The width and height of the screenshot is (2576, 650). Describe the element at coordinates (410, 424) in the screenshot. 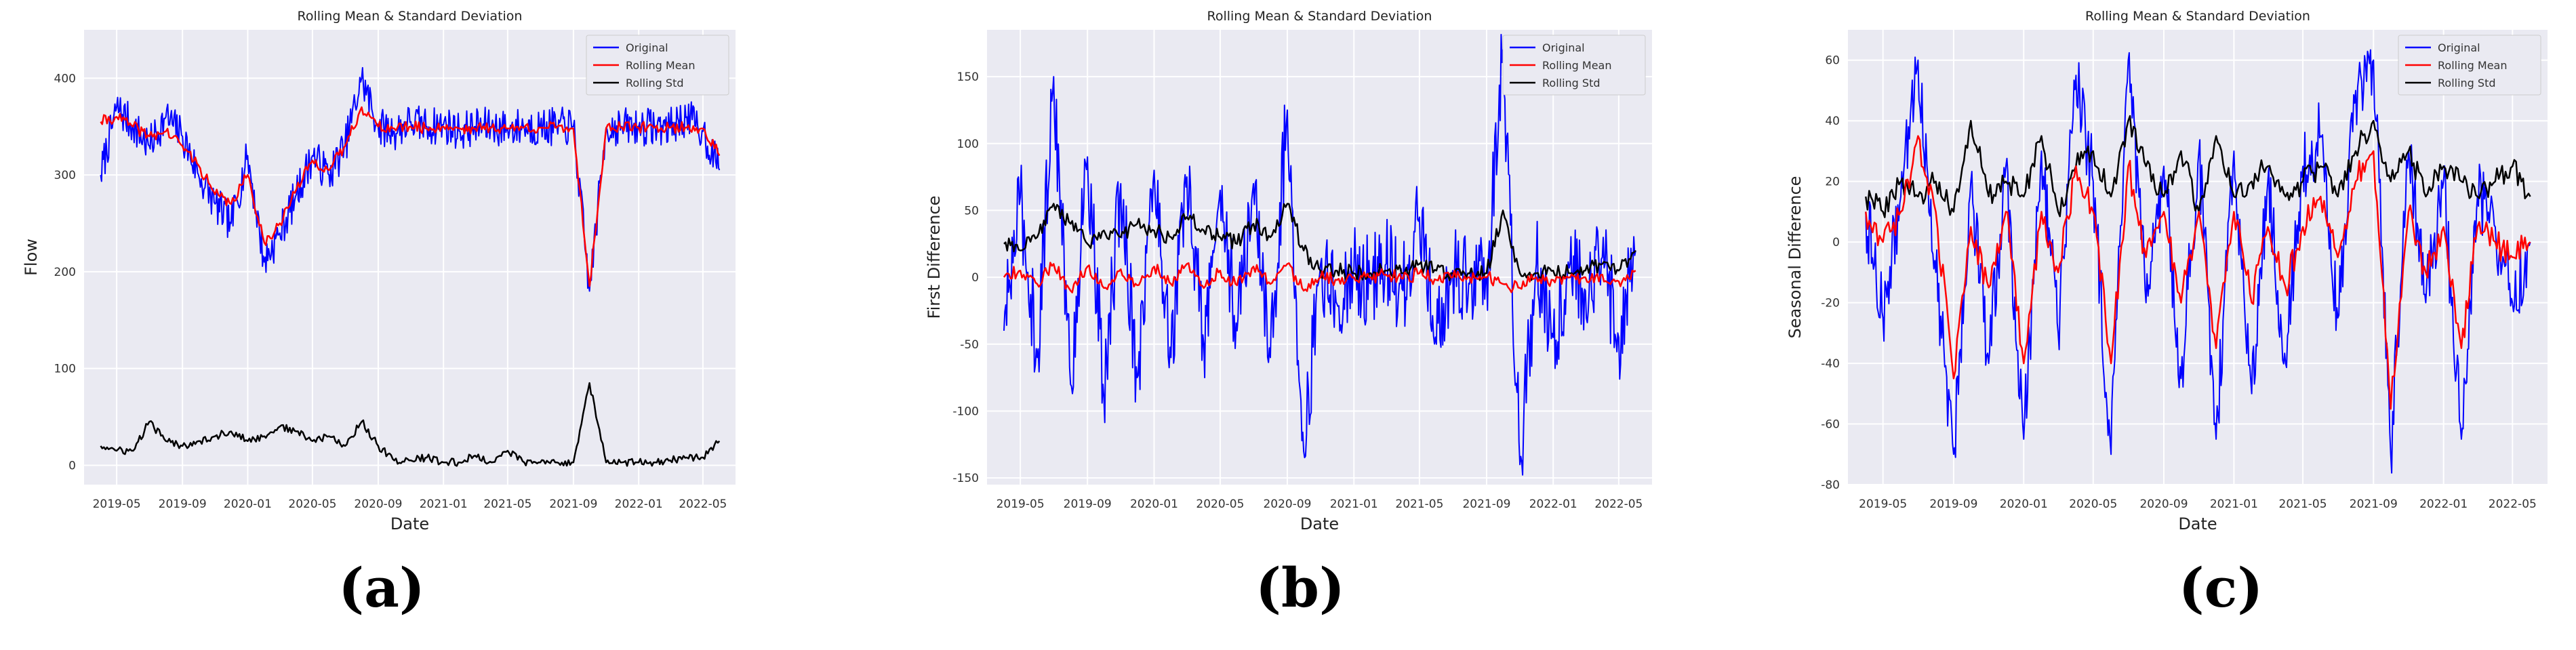

I see `series-line-rolling-std` at that location.